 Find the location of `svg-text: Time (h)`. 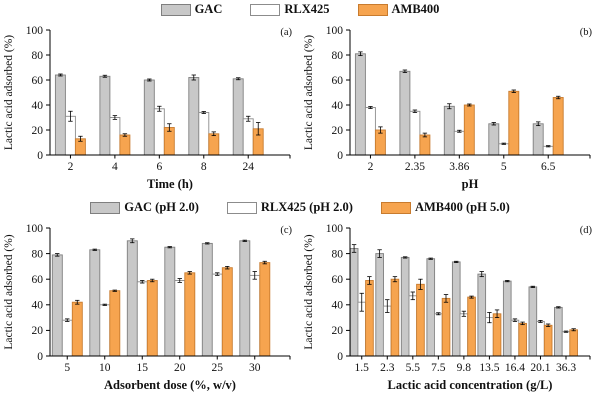

svg-text: Time (h) is located at coordinates (170, 184).